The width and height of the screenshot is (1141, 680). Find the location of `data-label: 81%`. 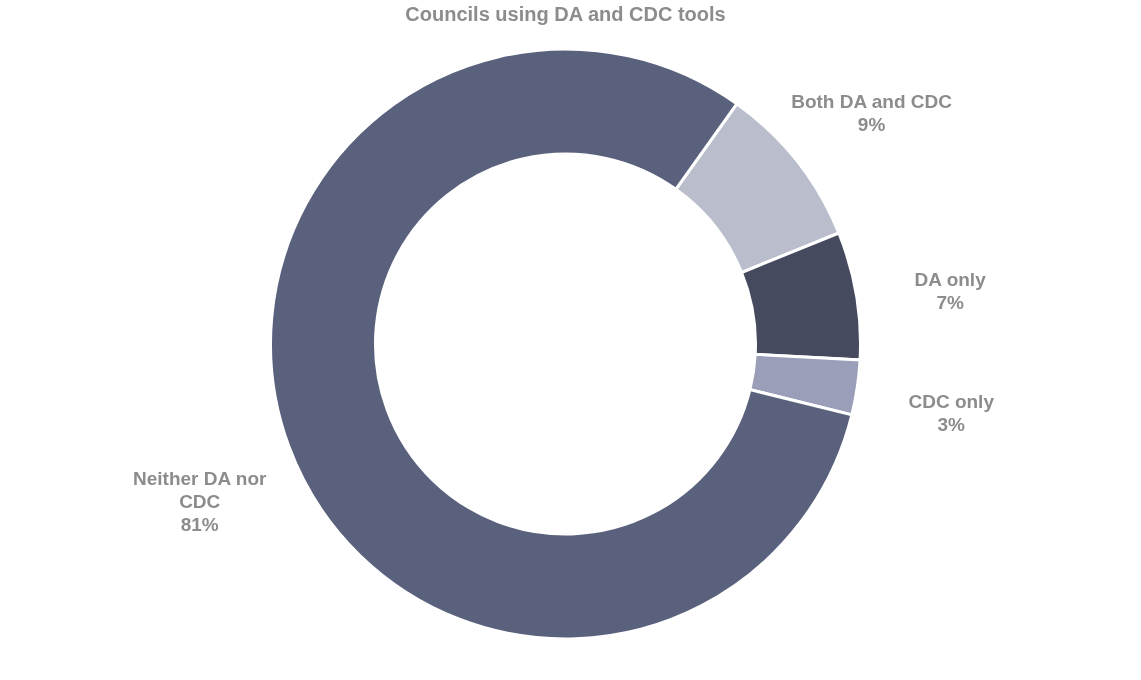

data-label: 81% is located at coordinates (199, 525).